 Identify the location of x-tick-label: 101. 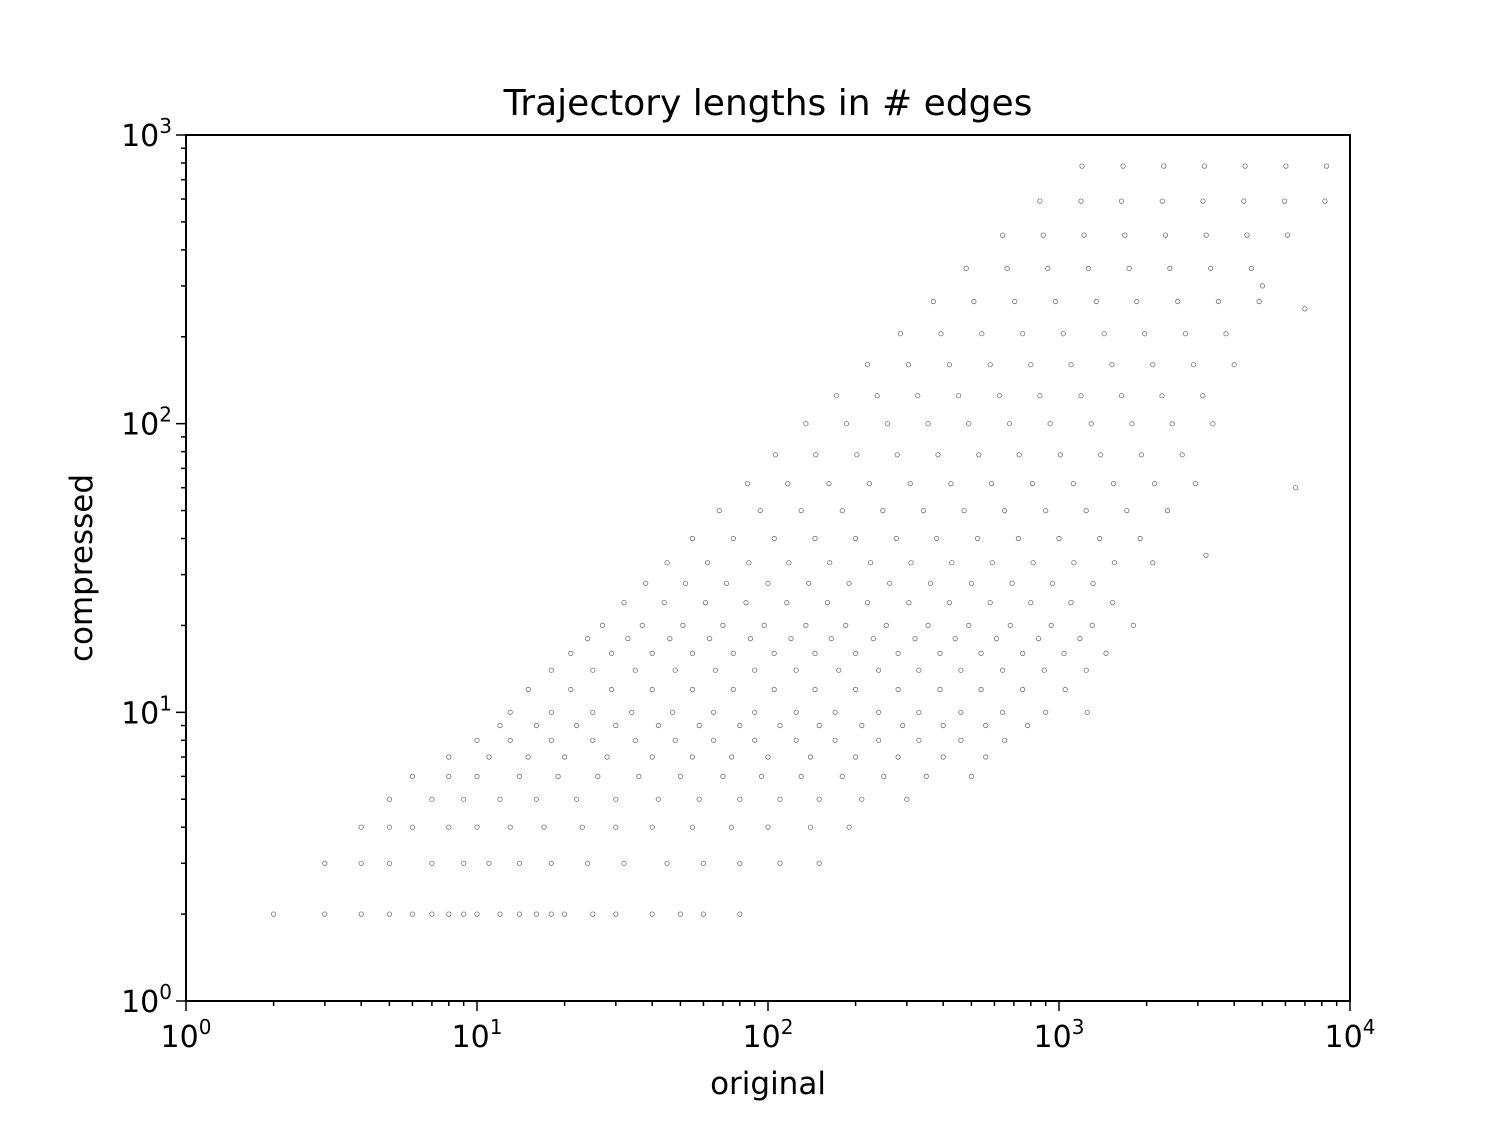
(477, 1035).